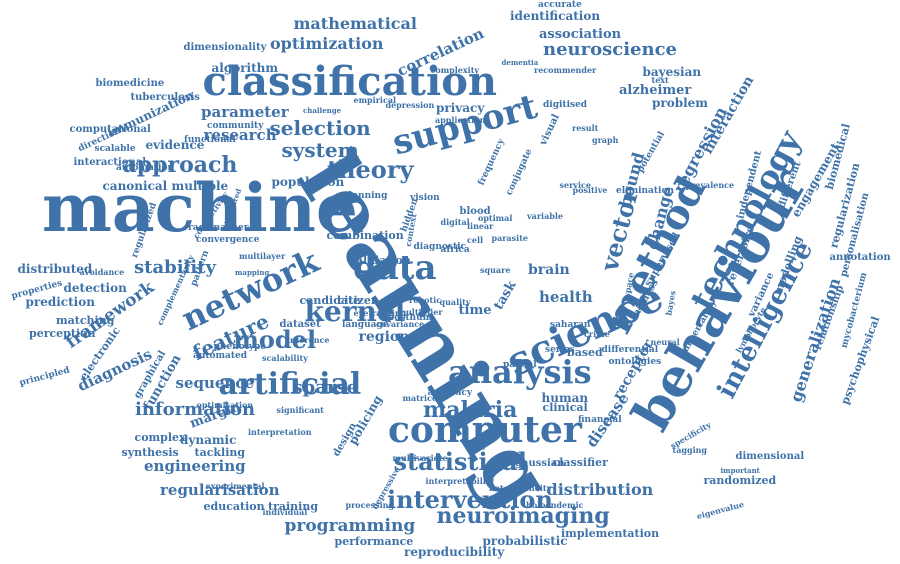 The image size is (900, 564). What do you see at coordinates (630, 349) in the screenshot?
I see `word-differential: differential` at bounding box center [630, 349].